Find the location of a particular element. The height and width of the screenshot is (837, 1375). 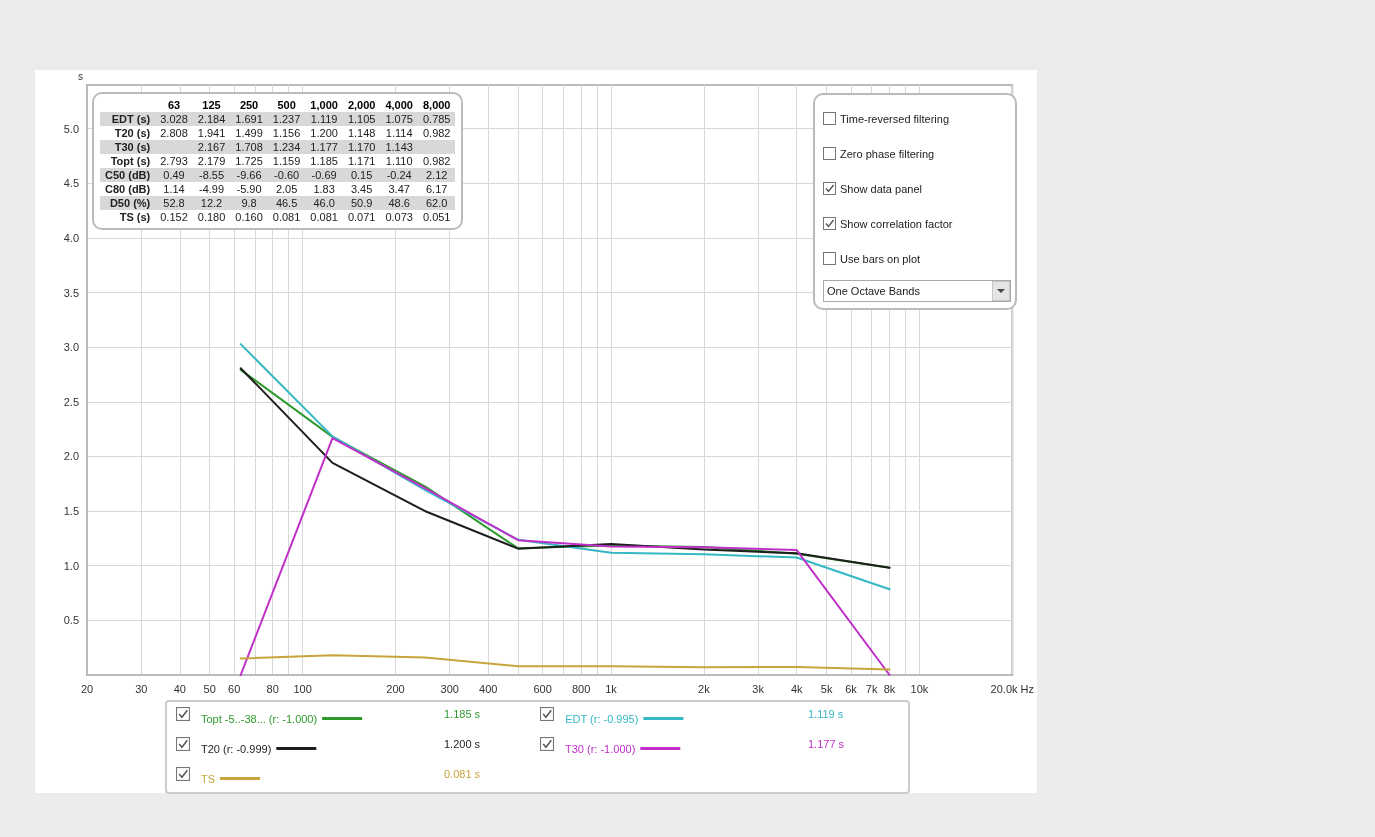

x-tick-label: 3k is located at coordinates (758, 688).